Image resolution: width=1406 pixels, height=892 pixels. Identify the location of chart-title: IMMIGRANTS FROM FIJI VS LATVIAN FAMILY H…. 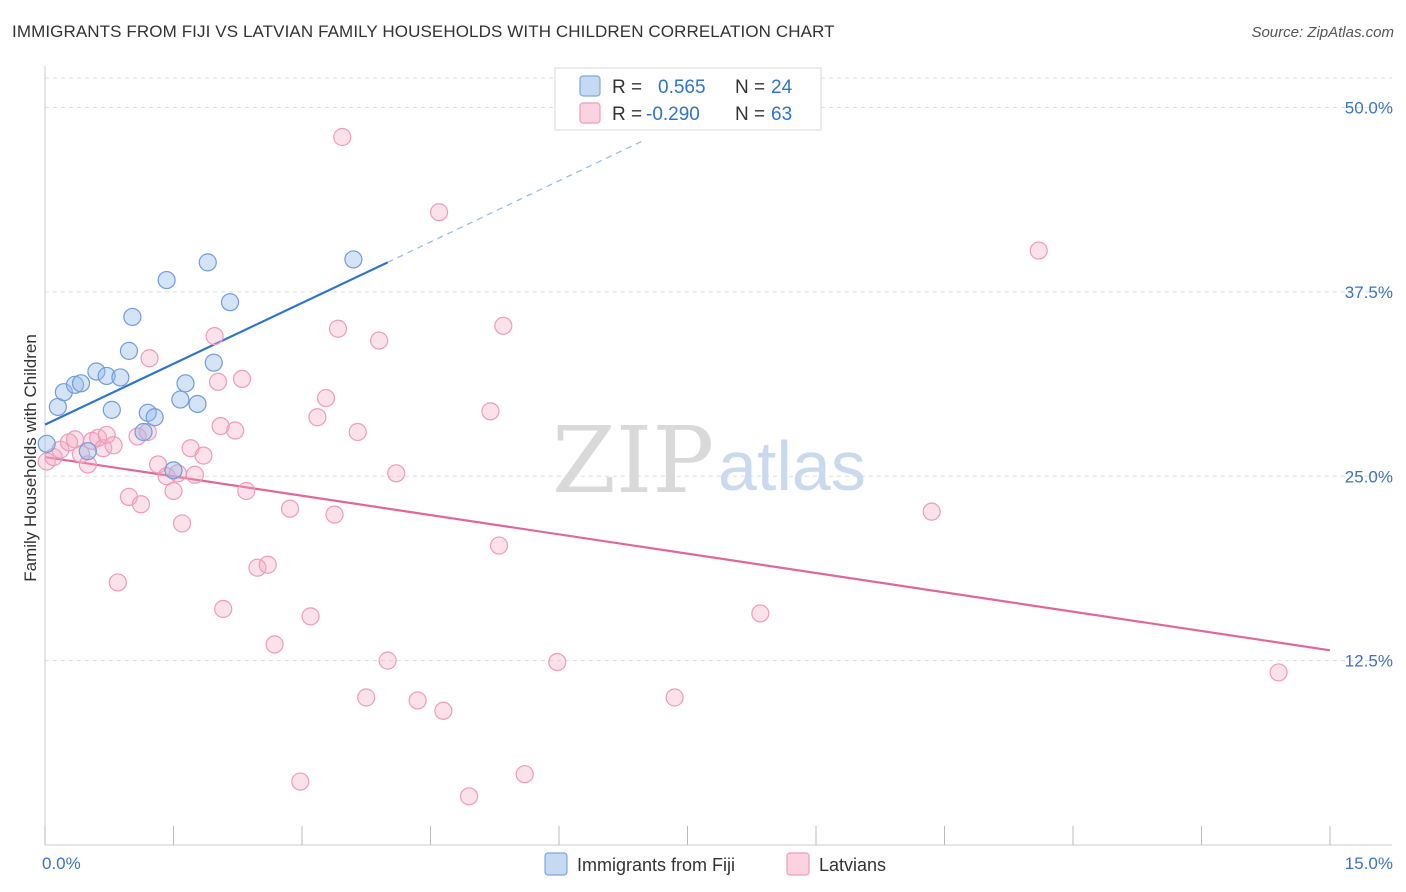
(423, 31).